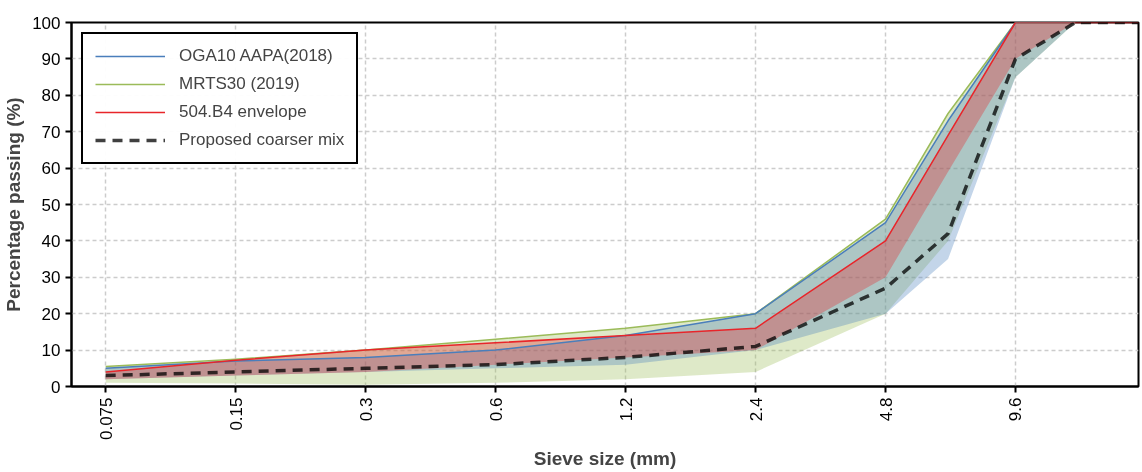 This screenshot has height=472, width=1142. Describe the element at coordinates (56, 387) in the screenshot. I see `y-tick-label: 0` at that location.